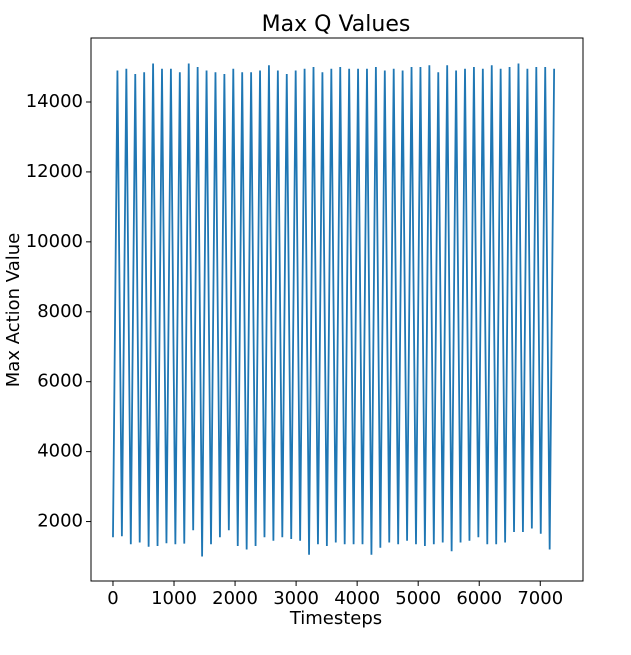 The image size is (631, 655). What do you see at coordinates (336, 24) in the screenshot?
I see `chart-title: Max Q Values` at bounding box center [336, 24].